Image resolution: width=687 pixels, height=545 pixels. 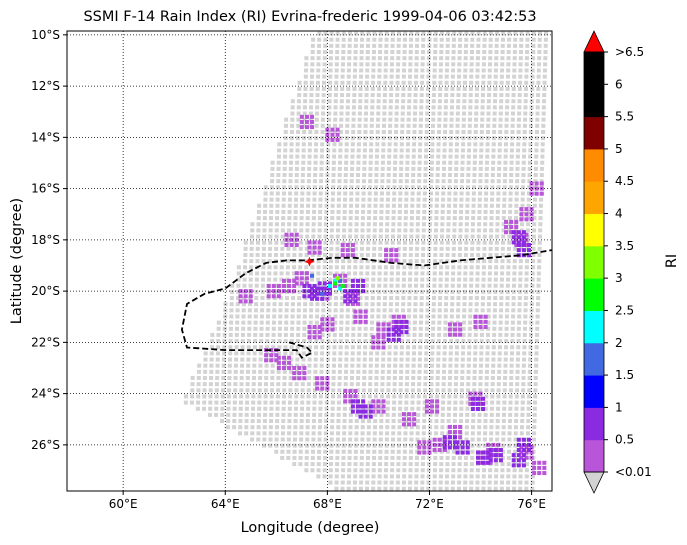 I want to click on colorbar-tick-label: 4, so click(x=619, y=214).